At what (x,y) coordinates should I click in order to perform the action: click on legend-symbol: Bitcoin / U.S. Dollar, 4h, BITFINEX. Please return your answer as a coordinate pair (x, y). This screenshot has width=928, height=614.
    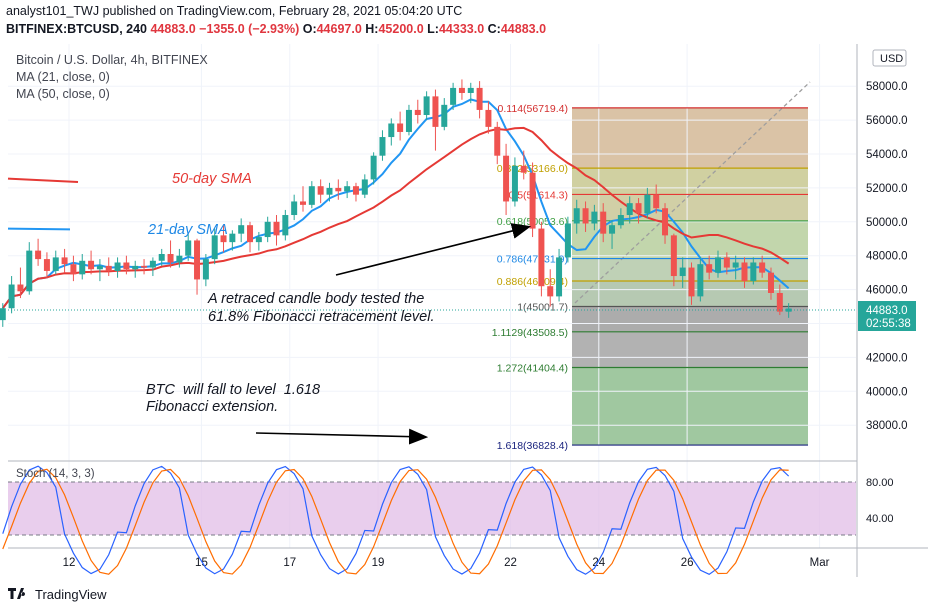
    Looking at the image, I should click on (112, 60).